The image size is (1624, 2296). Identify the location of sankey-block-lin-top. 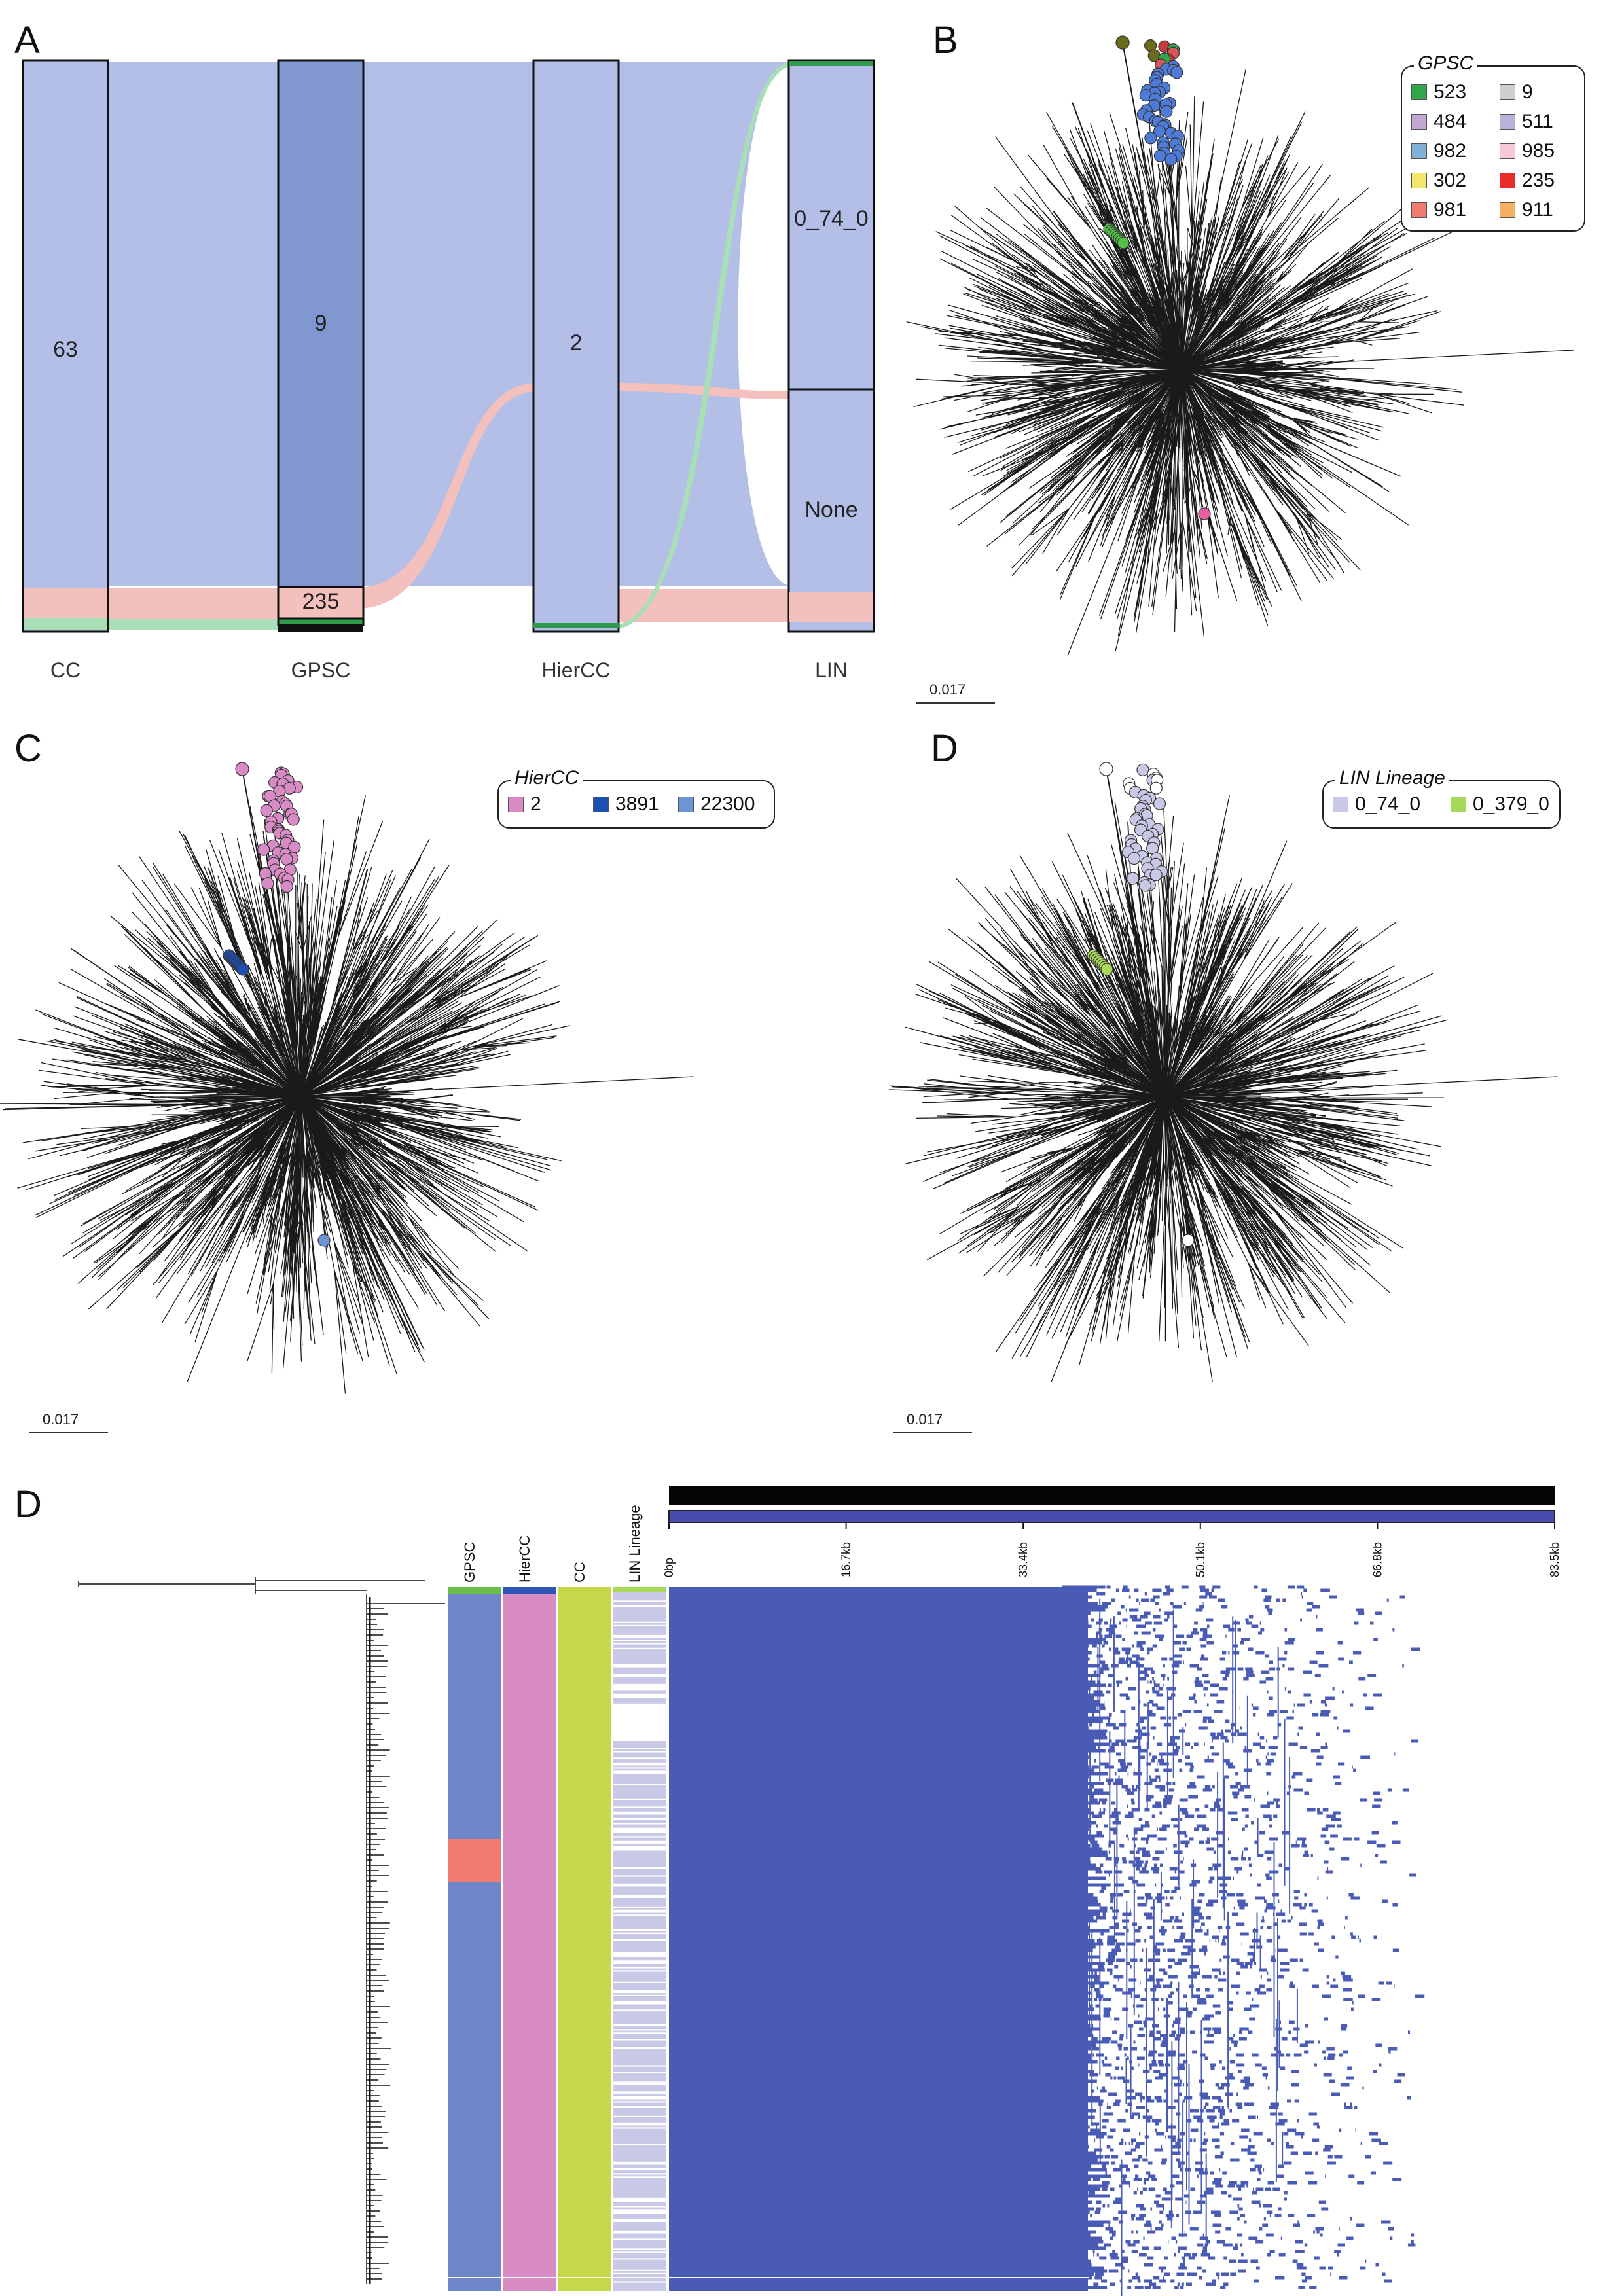
(831, 225).